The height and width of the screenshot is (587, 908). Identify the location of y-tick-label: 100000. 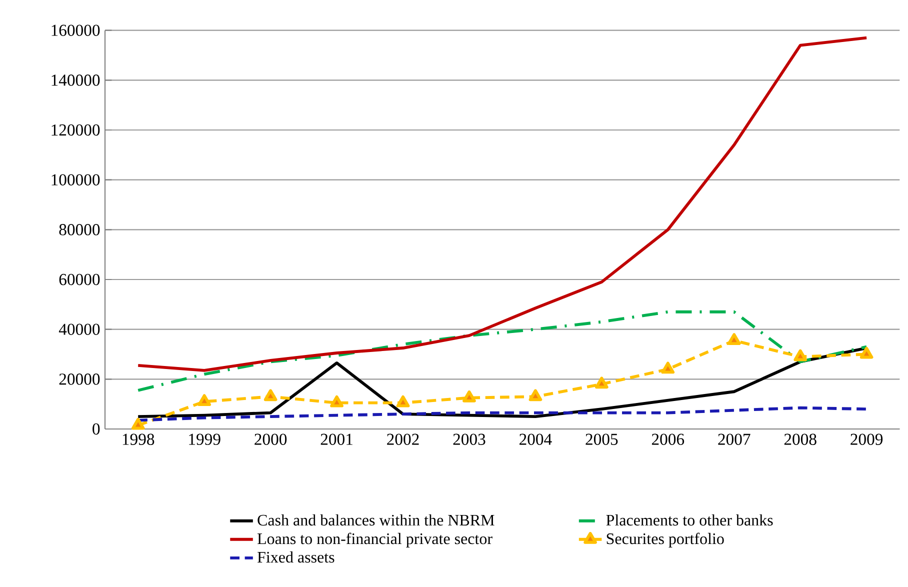
(76, 180).